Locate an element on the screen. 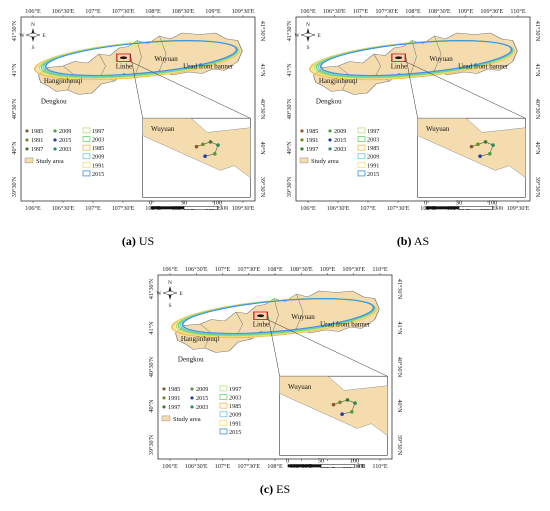 The width and height of the screenshot is (550, 511). legend-ellipse-label: 2003 is located at coordinates (373, 140).